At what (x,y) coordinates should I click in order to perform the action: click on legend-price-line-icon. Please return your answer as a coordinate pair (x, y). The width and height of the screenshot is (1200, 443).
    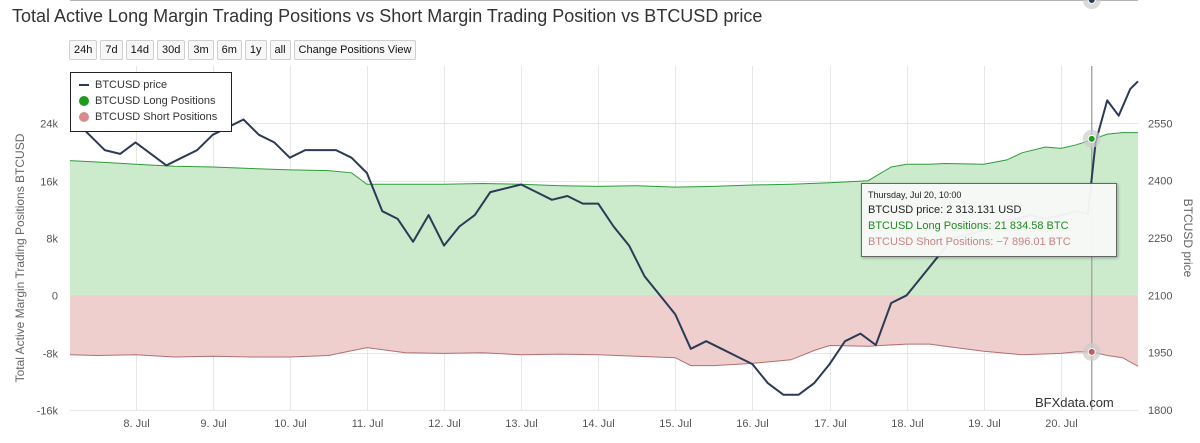
    Looking at the image, I should click on (84, 85).